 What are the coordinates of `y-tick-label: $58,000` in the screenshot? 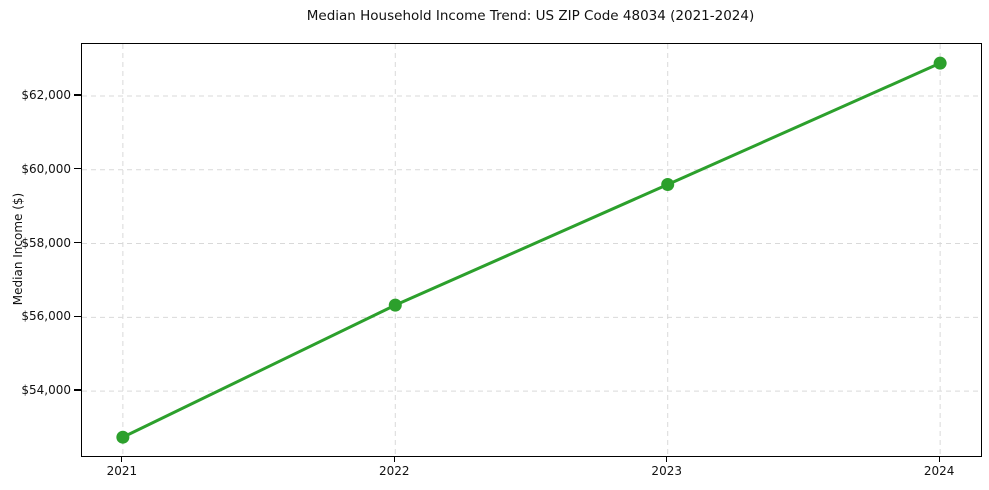 It's located at (46, 242).